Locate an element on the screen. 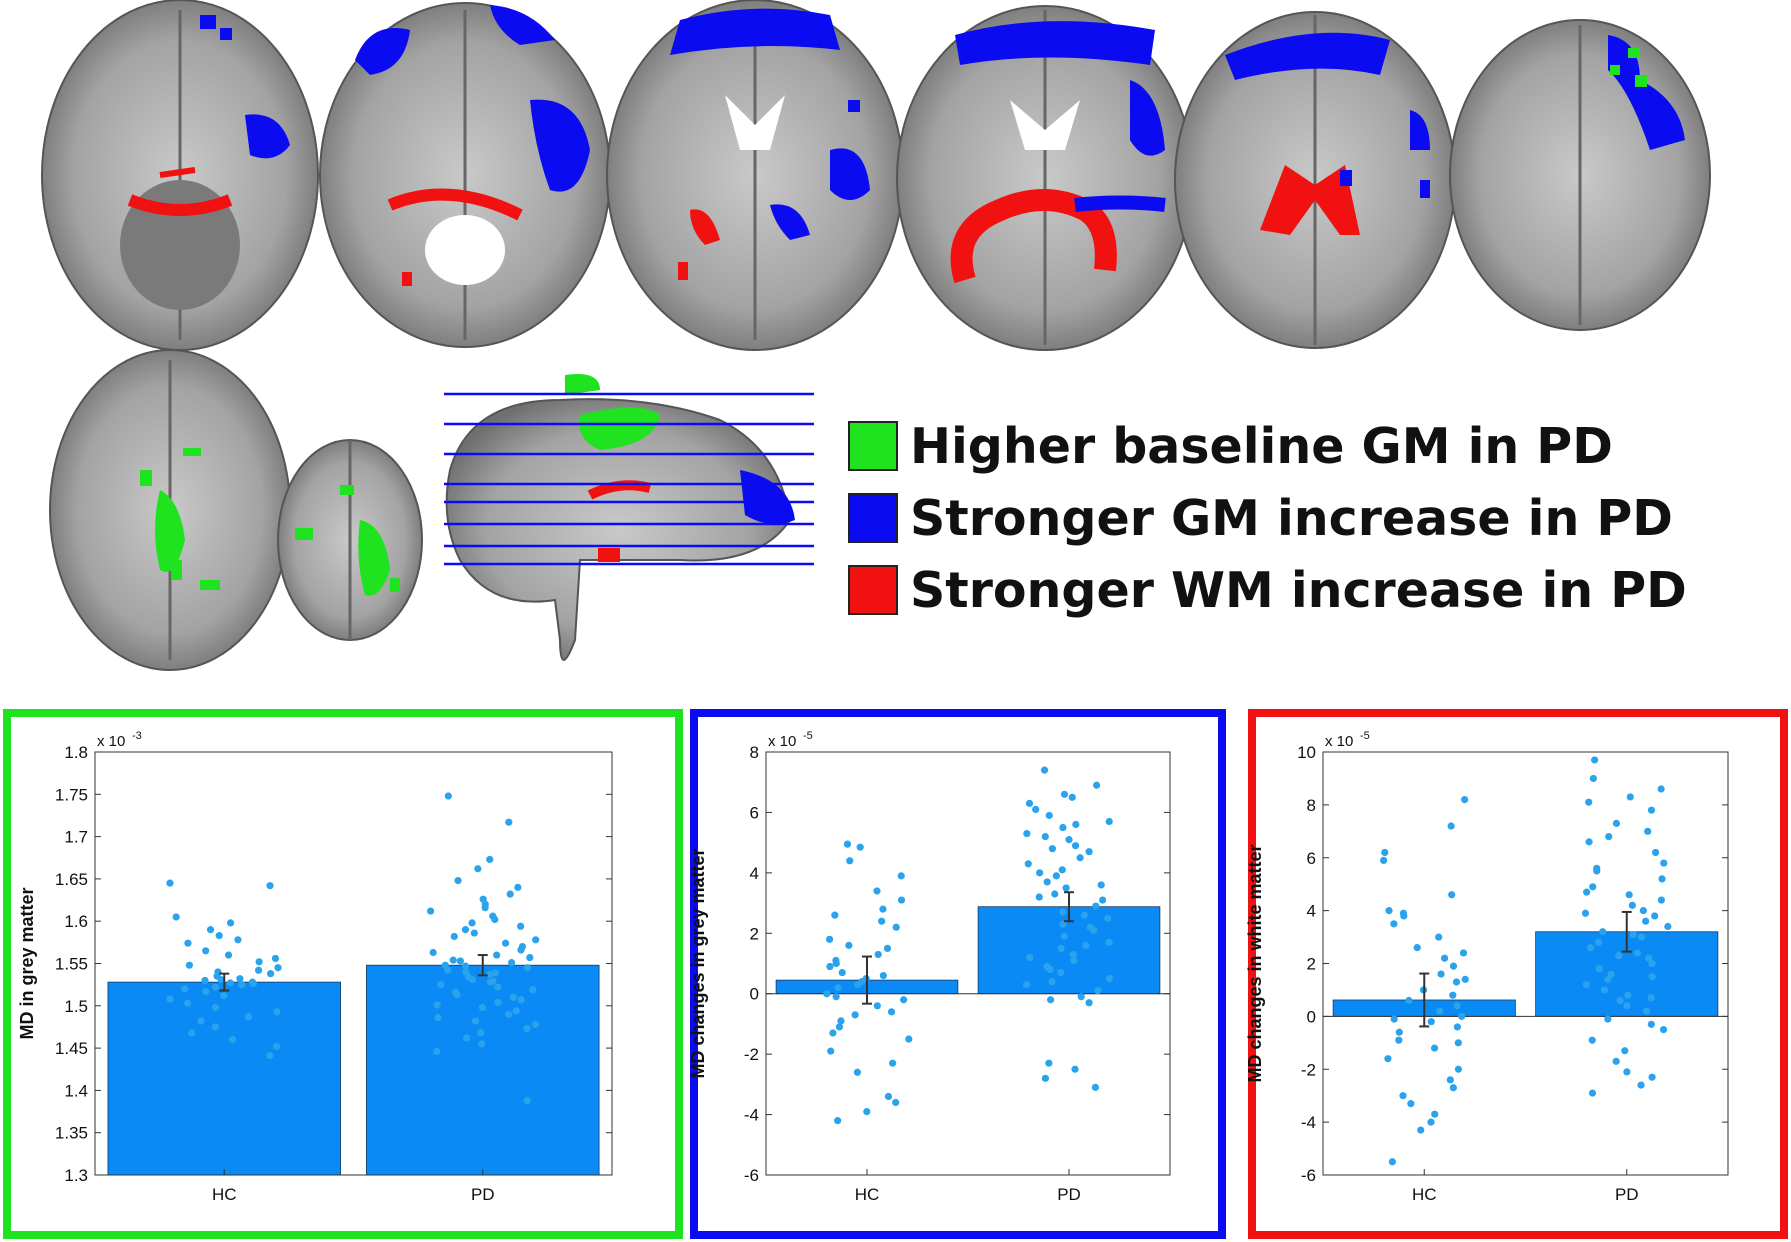 This screenshot has height=1242, width=1791. y-tick-label: 1.8 is located at coordinates (76, 752).